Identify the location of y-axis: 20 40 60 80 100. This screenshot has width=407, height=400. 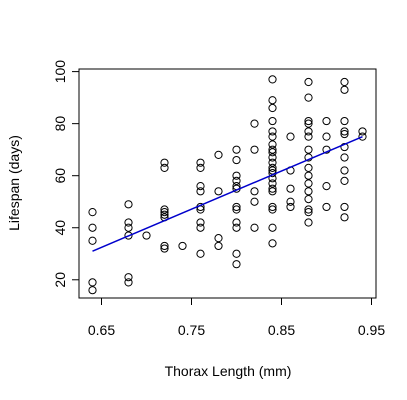
(65, 174).